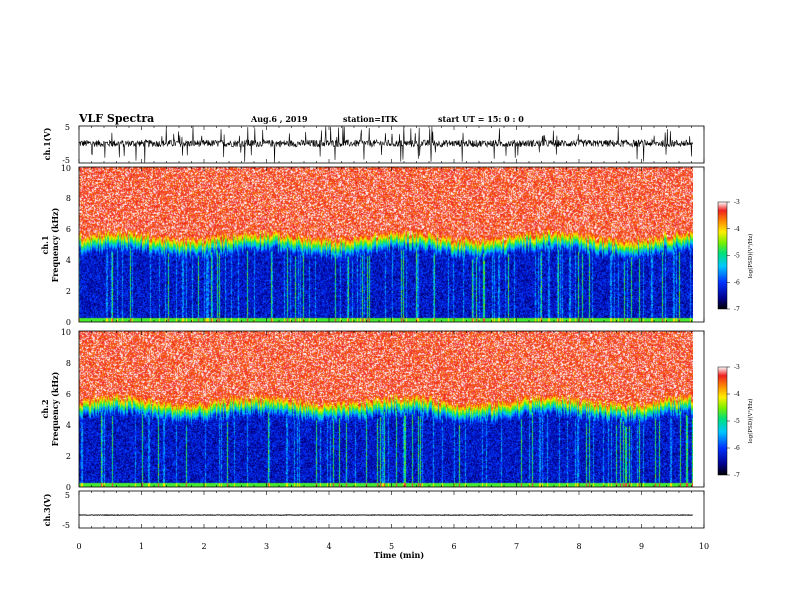  What do you see at coordinates (68, 291) in the screenshot?
I see `ch1-spec-ytick: 2` at bounding box center [68, 291].